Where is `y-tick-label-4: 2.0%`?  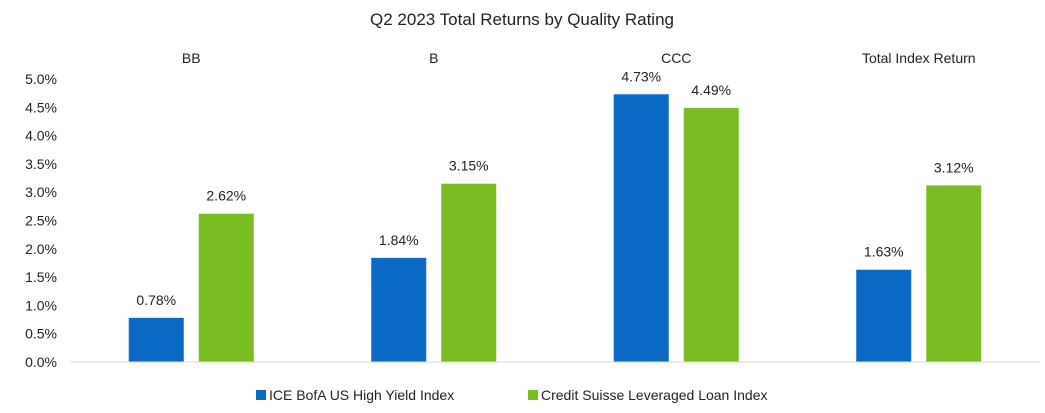
y-tick-label-4: 2.0% is located at coordinates (41, 249).